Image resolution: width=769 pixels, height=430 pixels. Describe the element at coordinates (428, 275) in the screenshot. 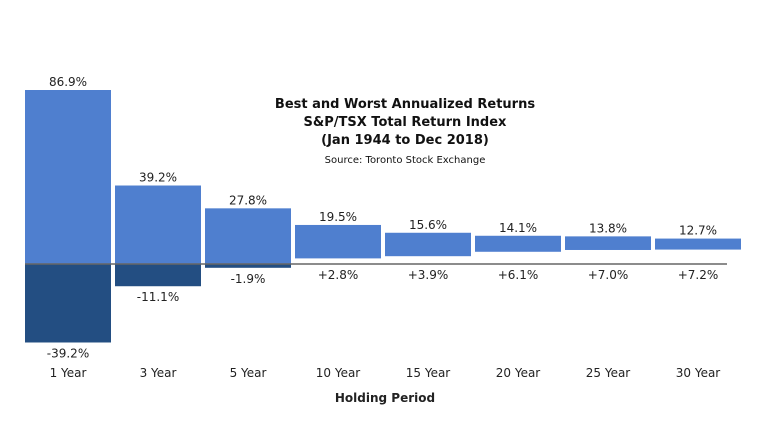

I see `worst-value-label-5: +3.9%` at that location.